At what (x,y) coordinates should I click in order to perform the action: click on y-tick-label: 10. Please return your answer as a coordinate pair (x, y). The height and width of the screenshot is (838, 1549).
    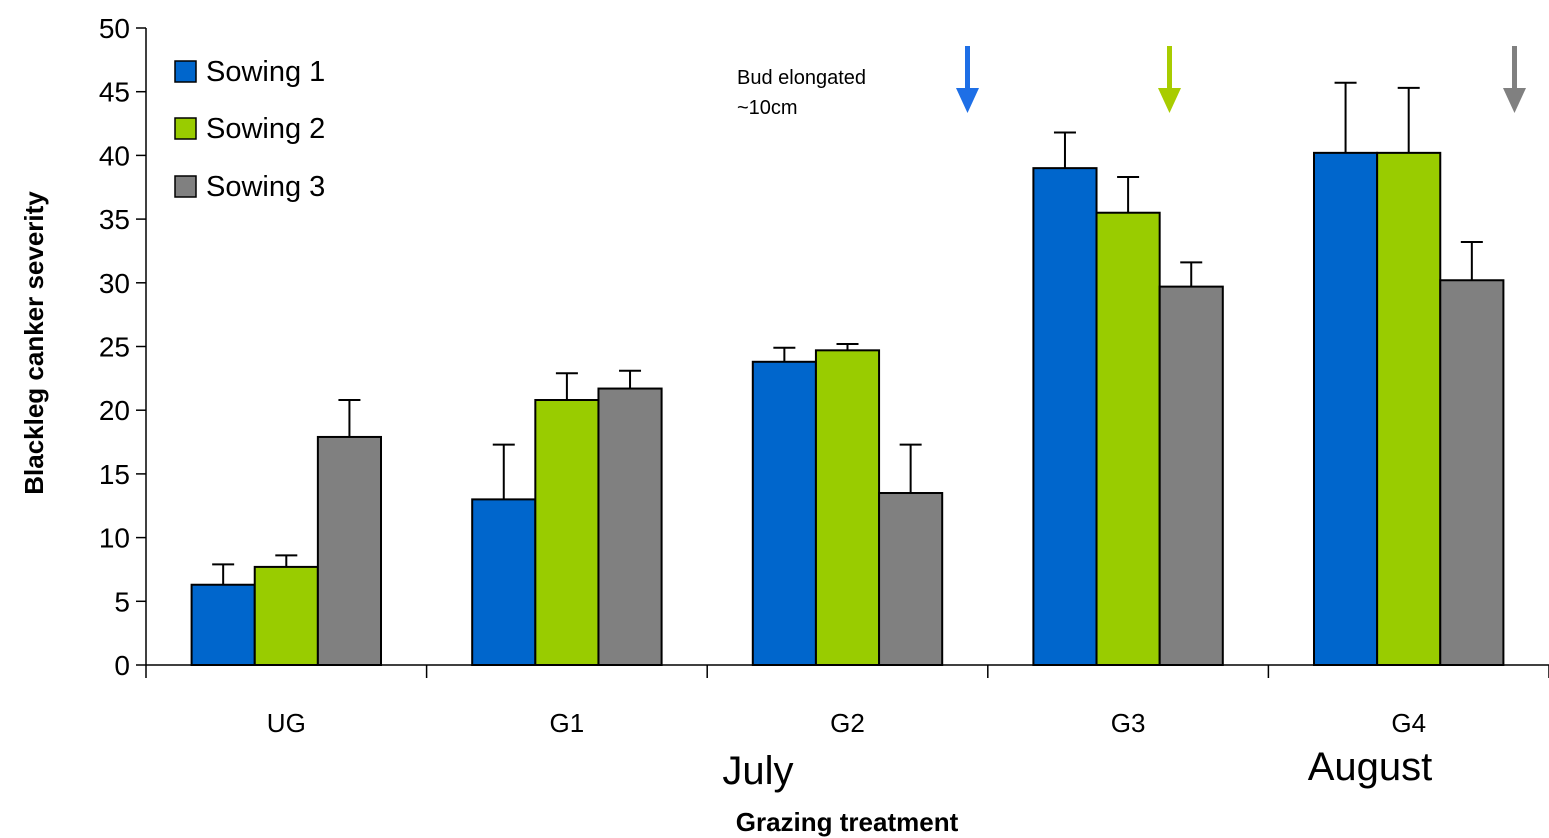
    Looking at the image, I should click on (114, 538).